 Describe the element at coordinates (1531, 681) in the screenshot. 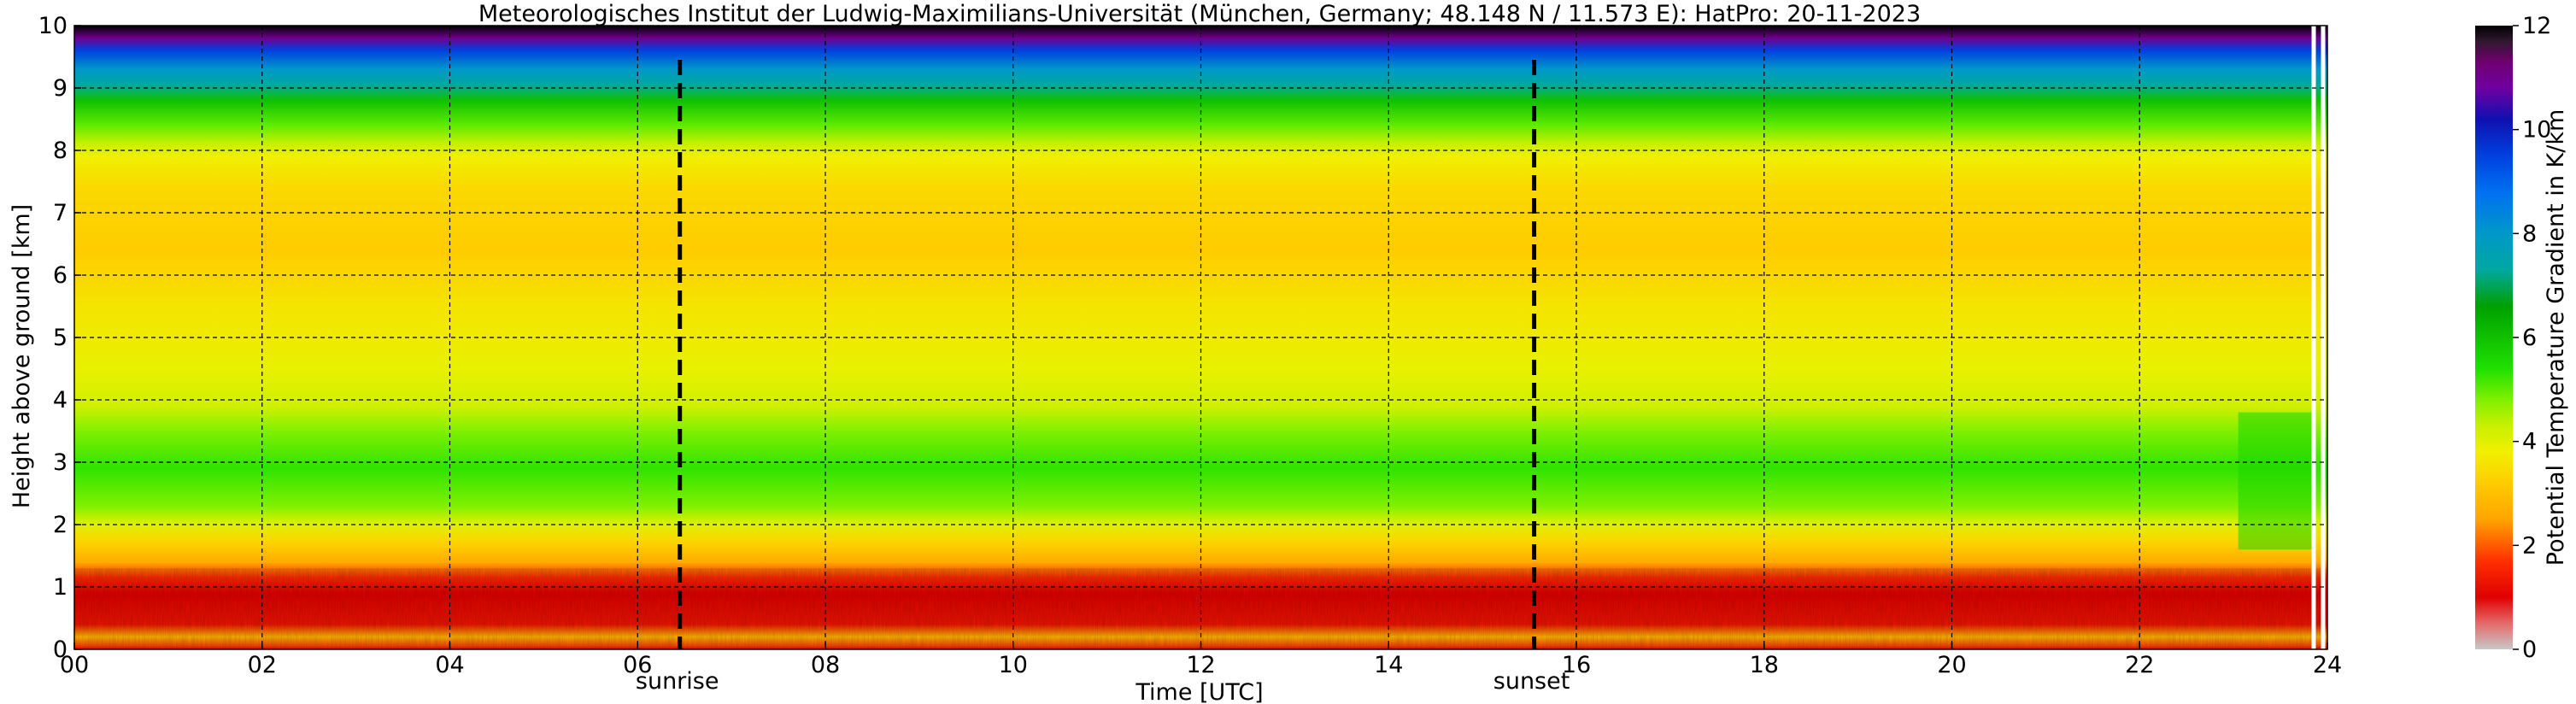

I see `sunset-label: sunset` at that location.